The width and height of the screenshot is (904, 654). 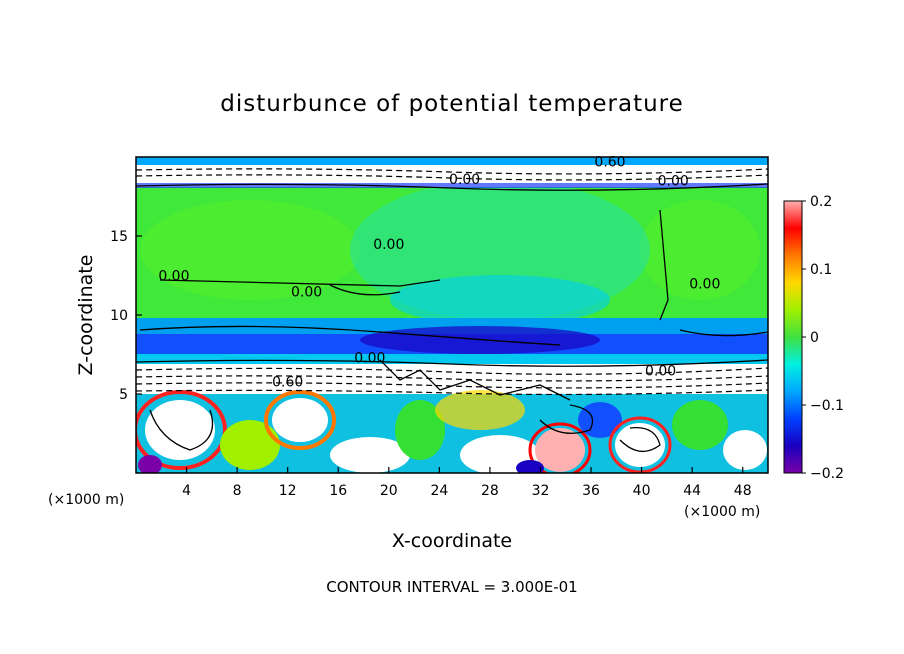 What do you see at coordinates (123, 395) in the screenshot?
I see `y-tick-label: 5` at bounding box center [123, 395].